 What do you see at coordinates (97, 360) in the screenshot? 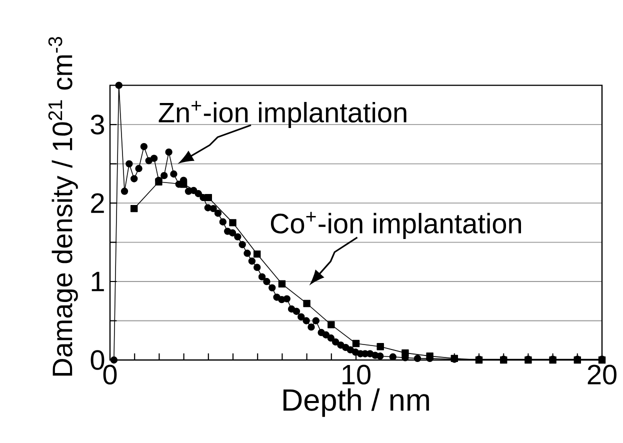
I see `y-tick-label: 0` at bounding box center [97, 360].